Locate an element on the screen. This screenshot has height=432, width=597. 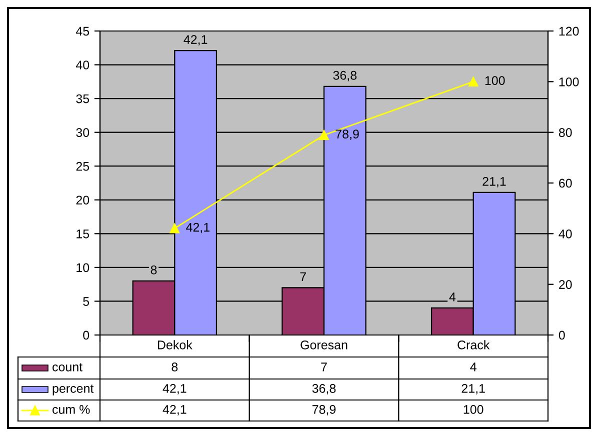
data-label: 78,9 is located at coordinates (324, 410).